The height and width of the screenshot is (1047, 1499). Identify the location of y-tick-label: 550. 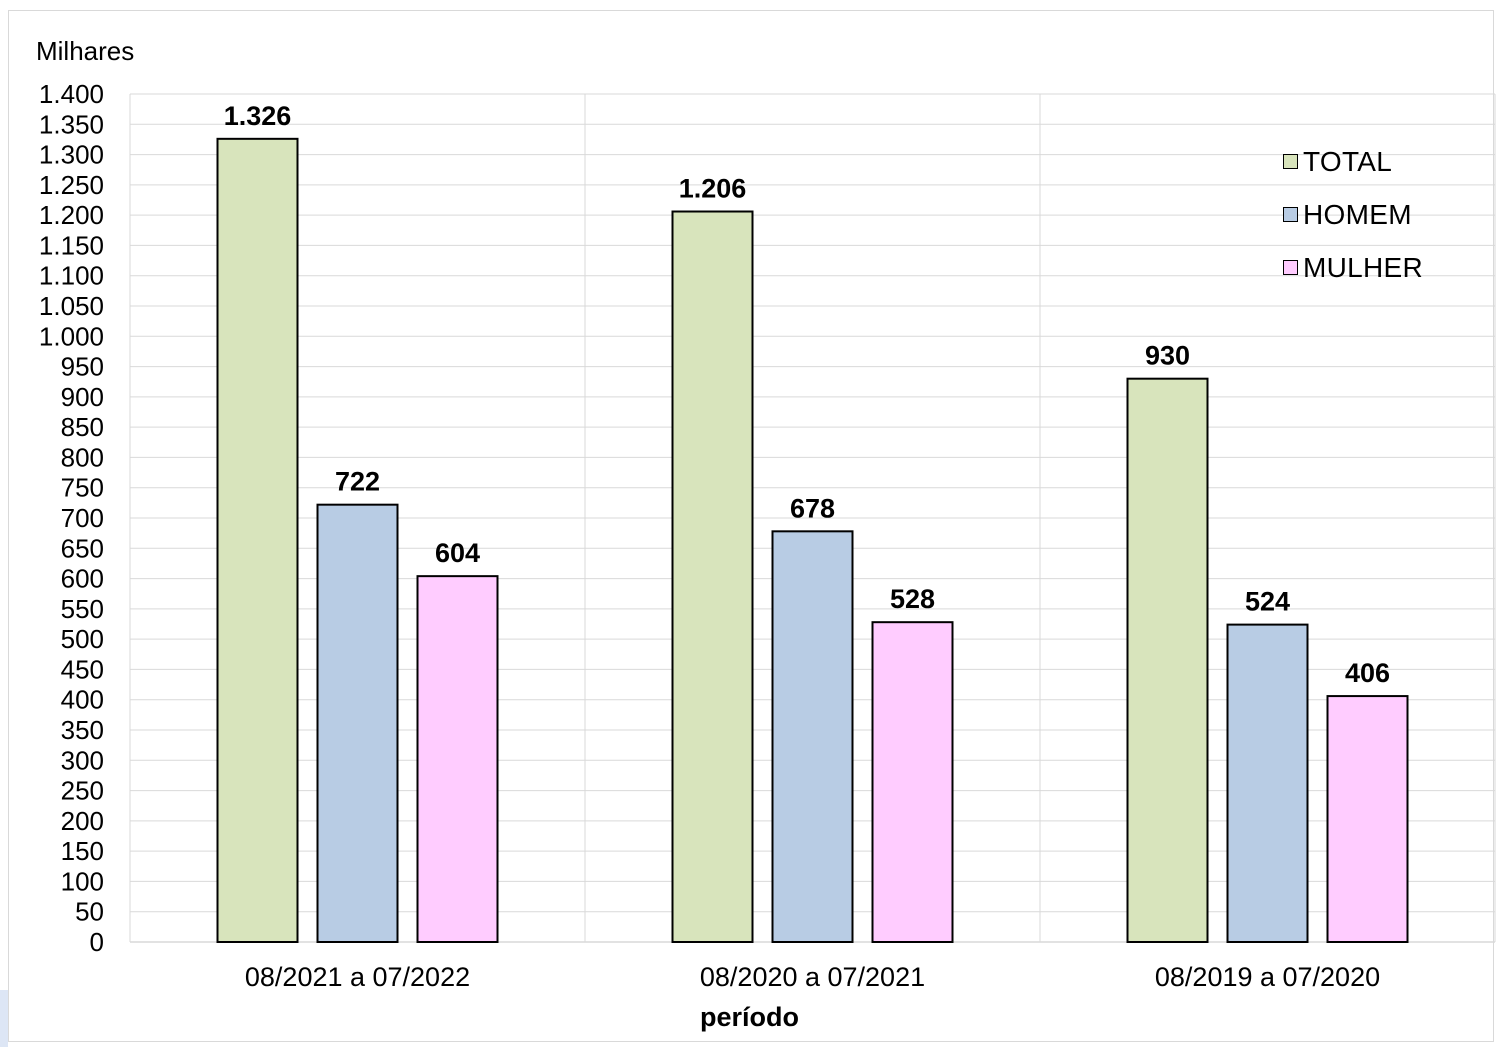
(82, 609).